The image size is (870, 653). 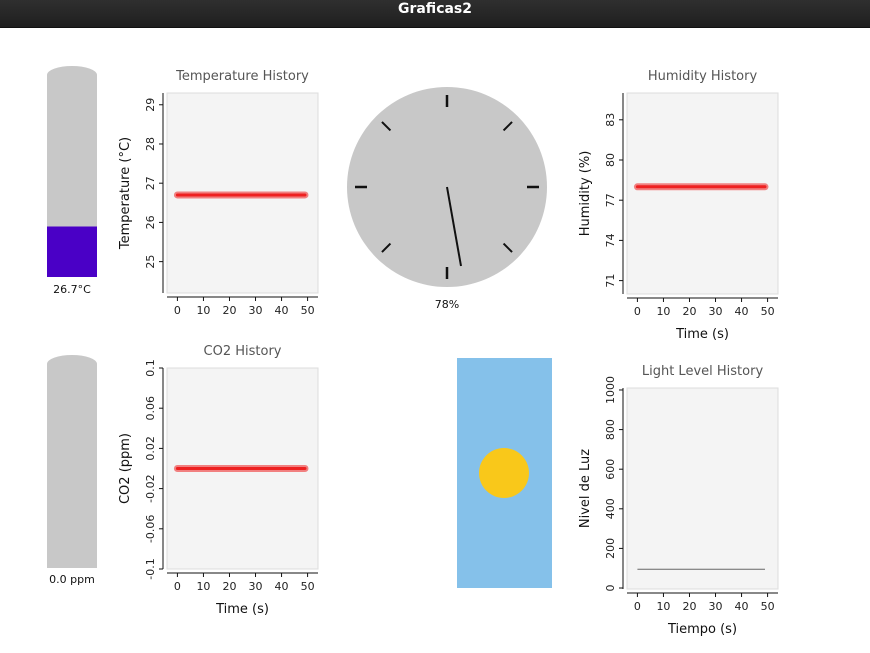 I want to click on y-axis-label: Humidity (%), so click(x=585, y=194).